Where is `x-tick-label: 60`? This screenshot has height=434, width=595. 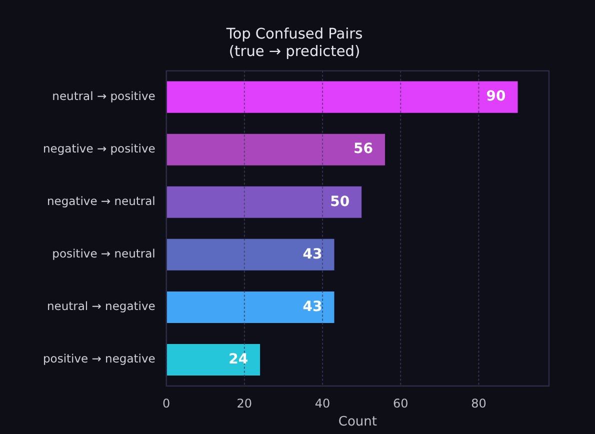
x-tick-label: 60 is located at coordinates (400, 403).